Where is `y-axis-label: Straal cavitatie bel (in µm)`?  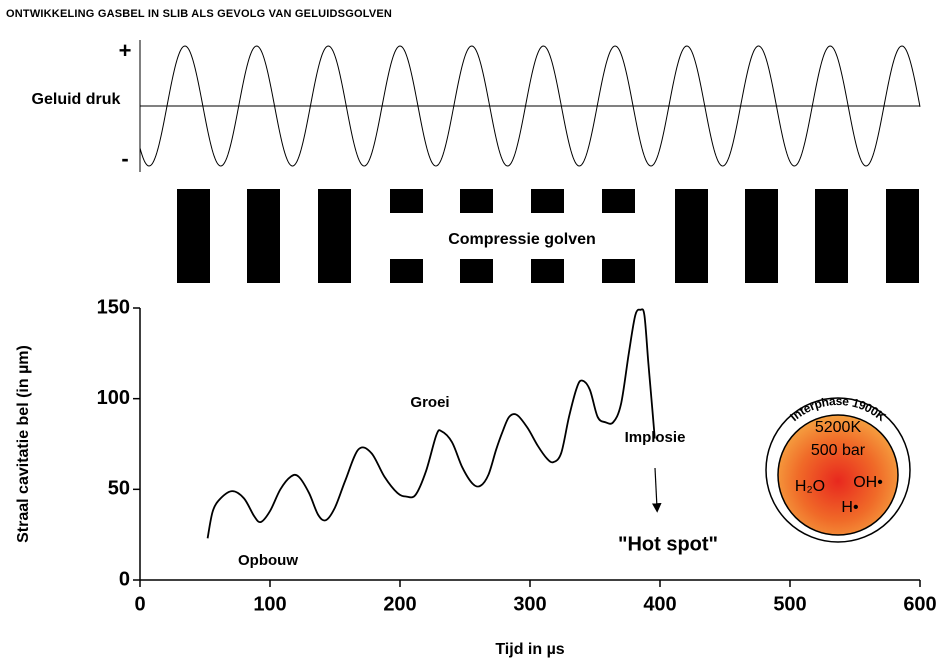 y-axis-label: Straal cavitatie bel (in µm) is located at coordinates (23, 444).